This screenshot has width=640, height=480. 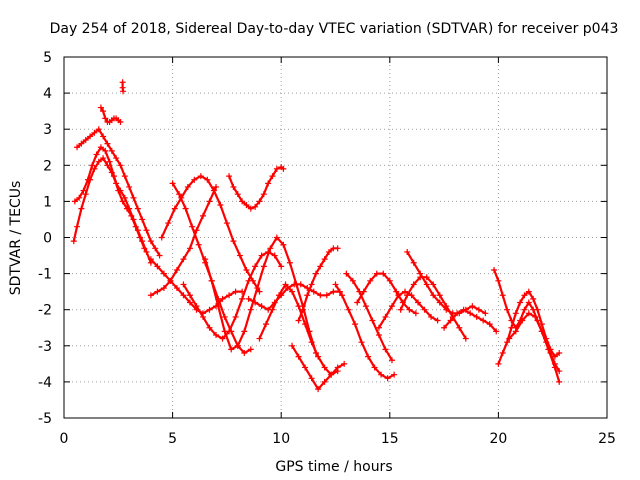 What do you see at coordinates (45, 275) in the screenshot?
I see `y-tick-label: -1` at bounding box center [45, 275].